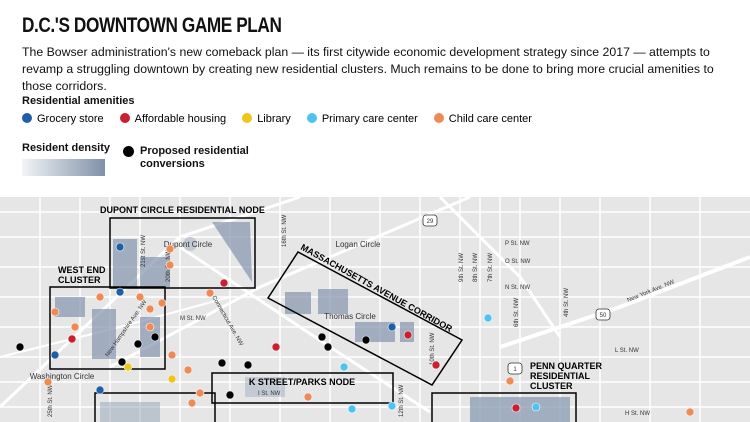 The image size is (750, 422). Describe the element at coordinates (517, 244) in the screenshot. I see `street-label: P St. NW` at that location.